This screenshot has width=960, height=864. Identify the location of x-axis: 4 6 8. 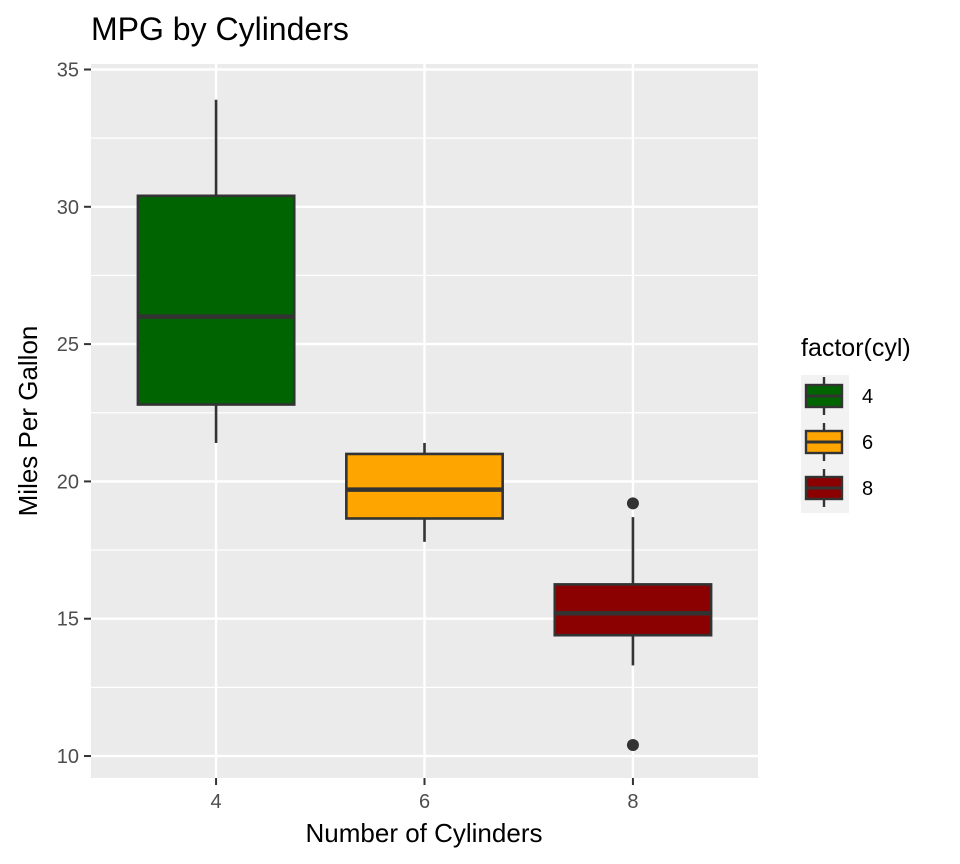
(425, 795).